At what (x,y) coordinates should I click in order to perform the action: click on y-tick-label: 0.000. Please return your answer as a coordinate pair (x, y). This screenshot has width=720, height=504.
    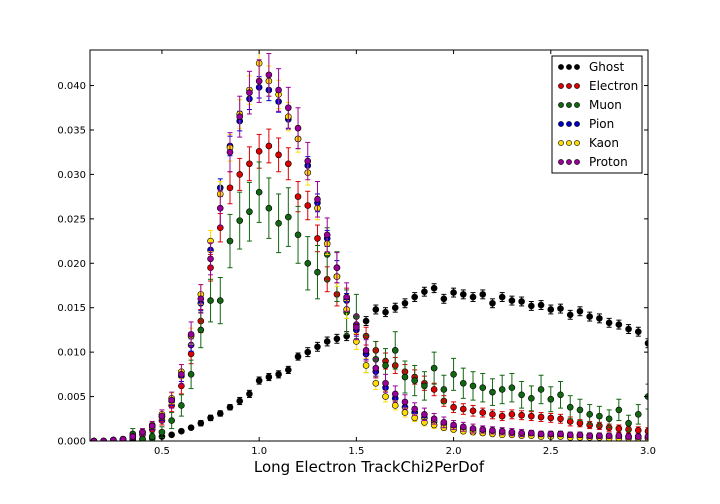
    Looking at the image, I should click on (71, 442).